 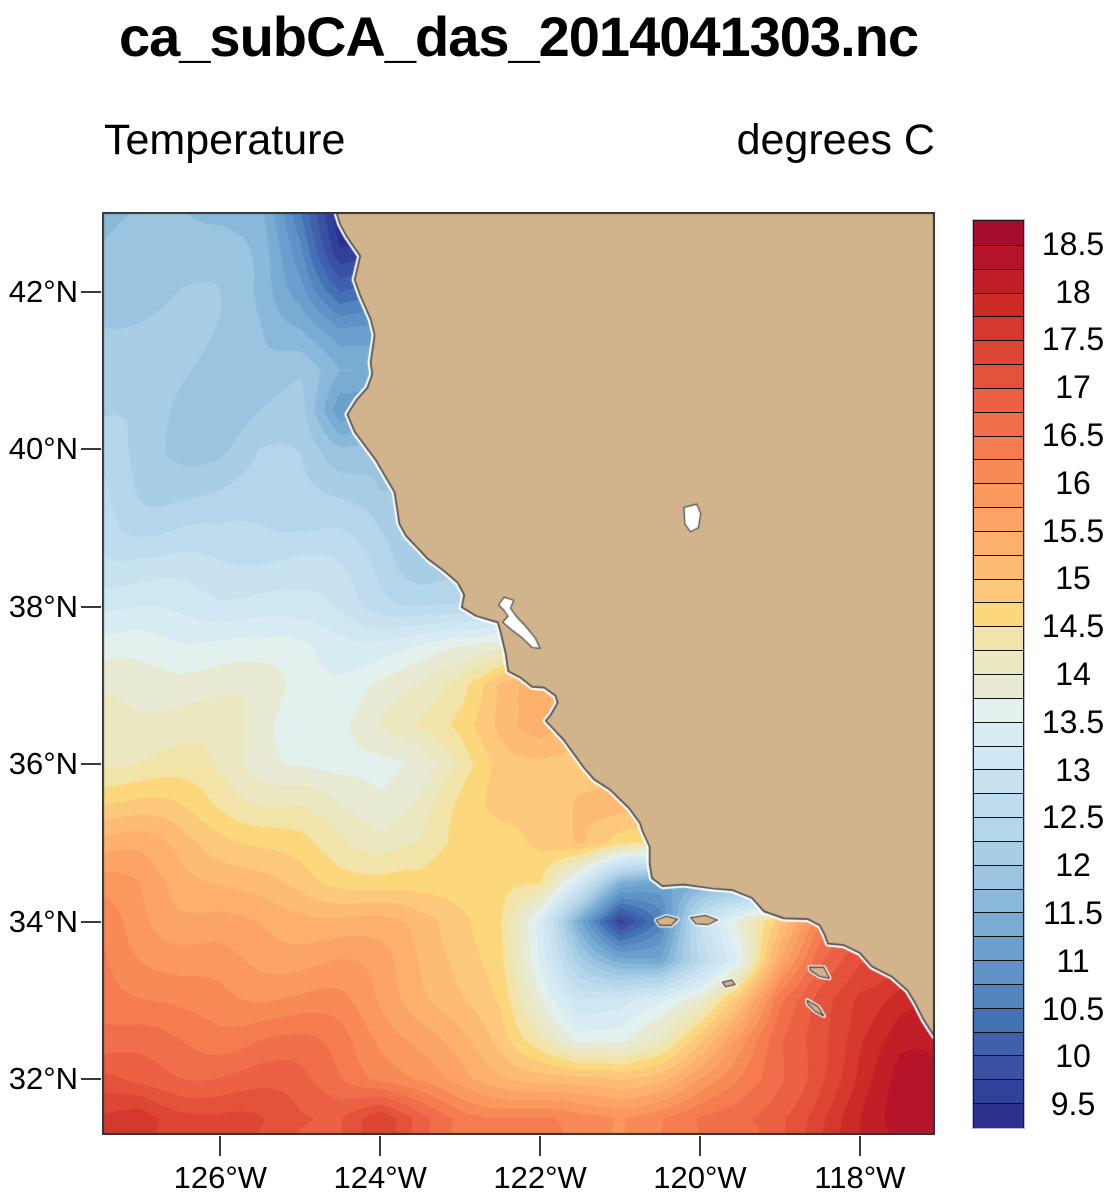 I want to click on colorbar-tick-label: 16, so click(x=1073, y=482).